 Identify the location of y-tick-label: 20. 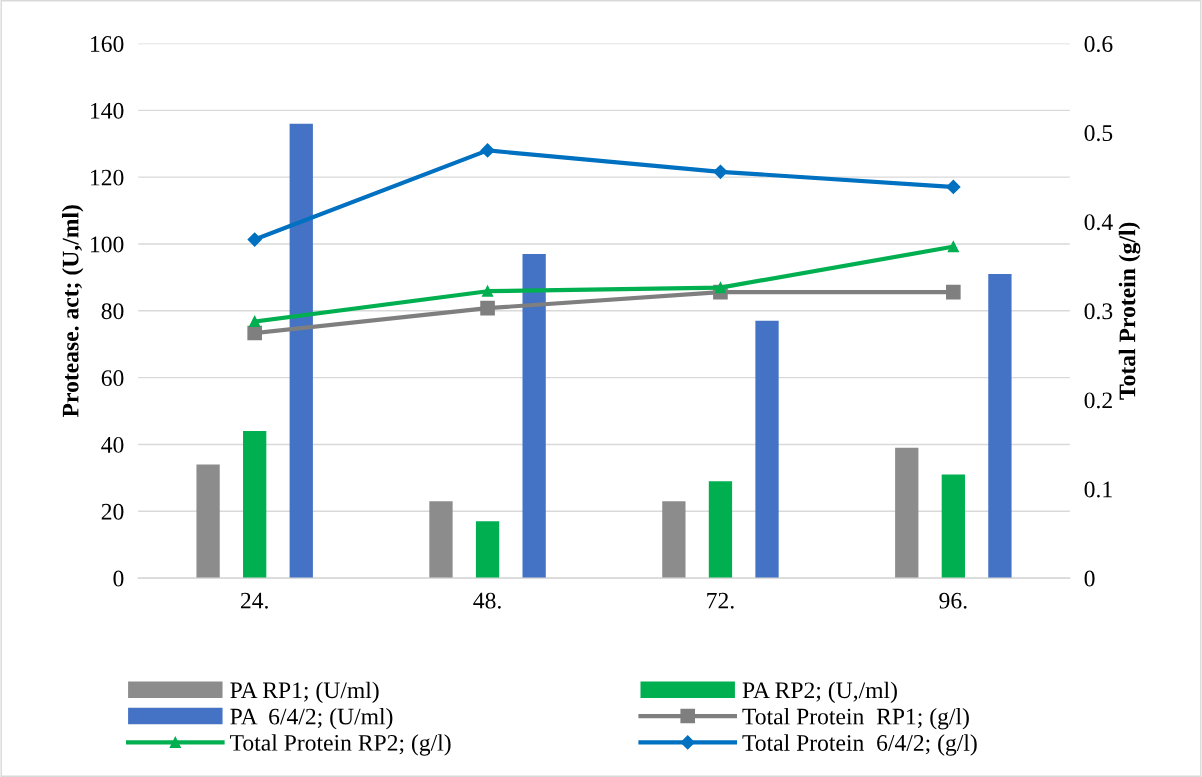
(112, 511).